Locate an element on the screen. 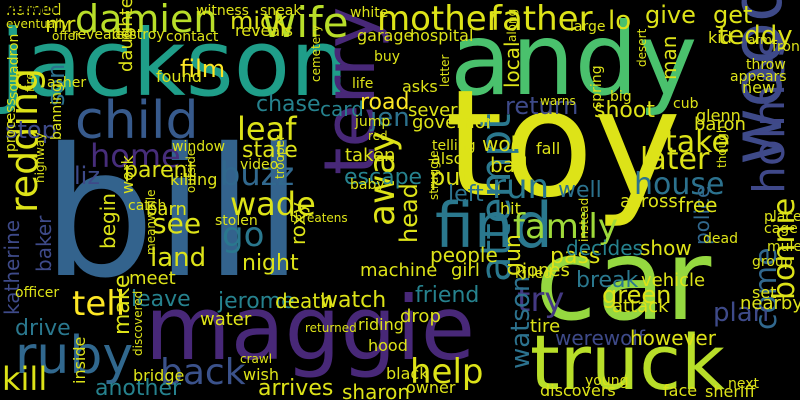 The image size is (800, 400). word: video is located at coordinates (259, 165).